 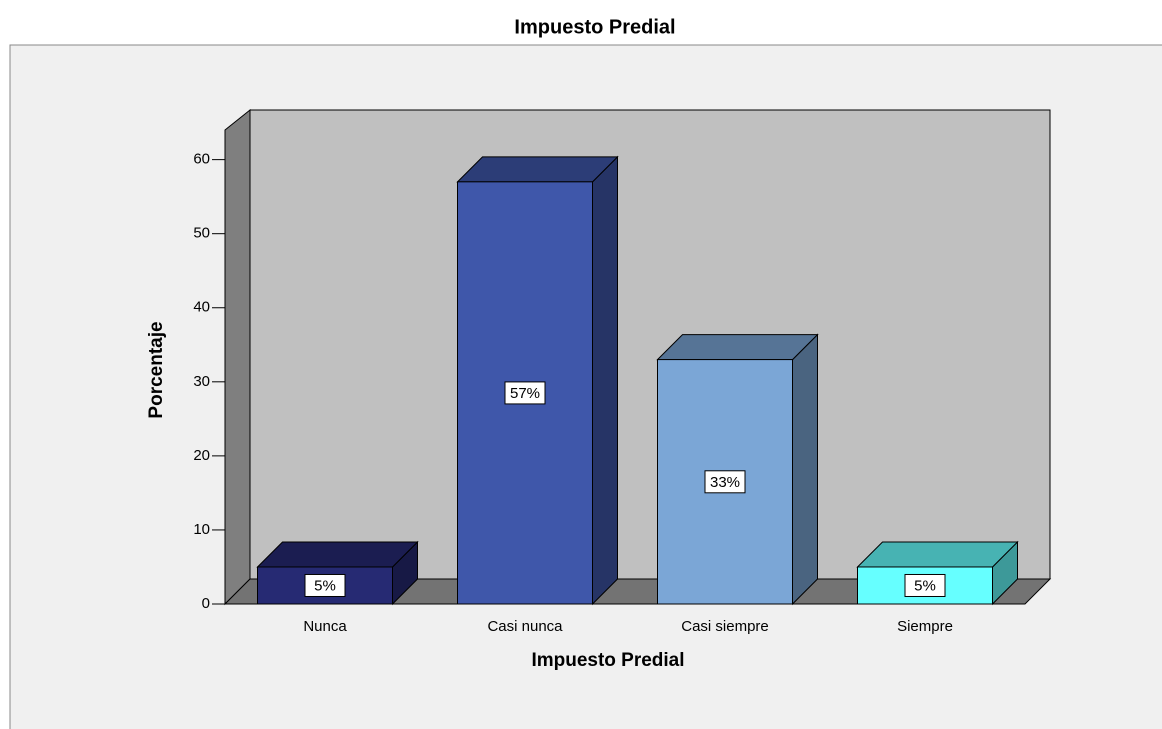 What do you see at coordinates (607, 660) in the screenshot?
I see `x-axis-title: Impuesto Predial` at bounding box center [607, 660].